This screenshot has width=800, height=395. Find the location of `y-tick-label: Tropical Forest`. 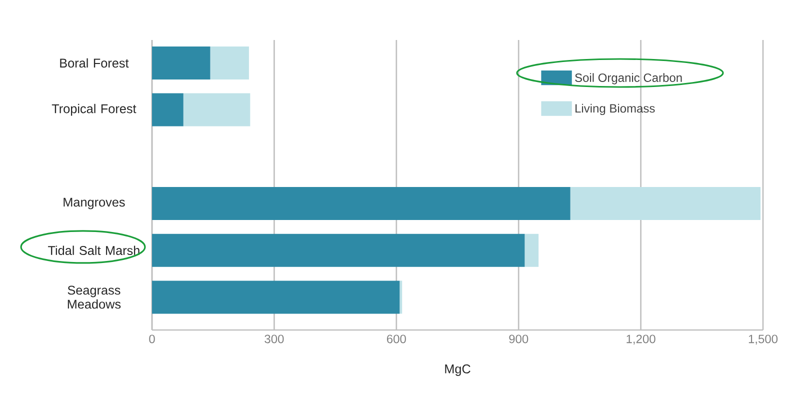

y-tick-label: Tropical Forest is located at coordinates (94, 110).